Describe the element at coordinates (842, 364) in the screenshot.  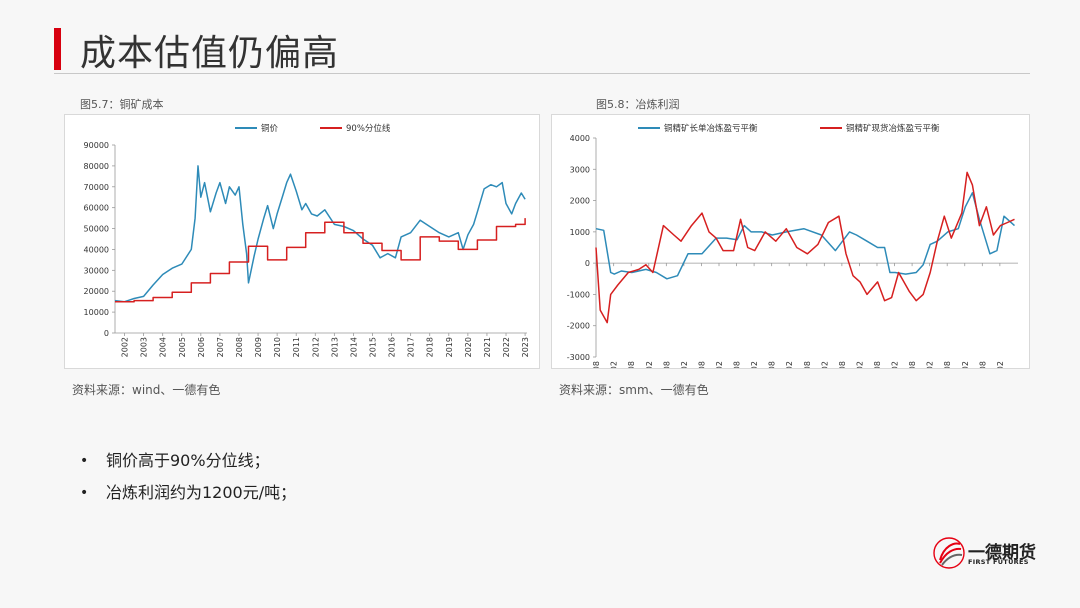
I see `x-tick-label: 2018-08` at that location.